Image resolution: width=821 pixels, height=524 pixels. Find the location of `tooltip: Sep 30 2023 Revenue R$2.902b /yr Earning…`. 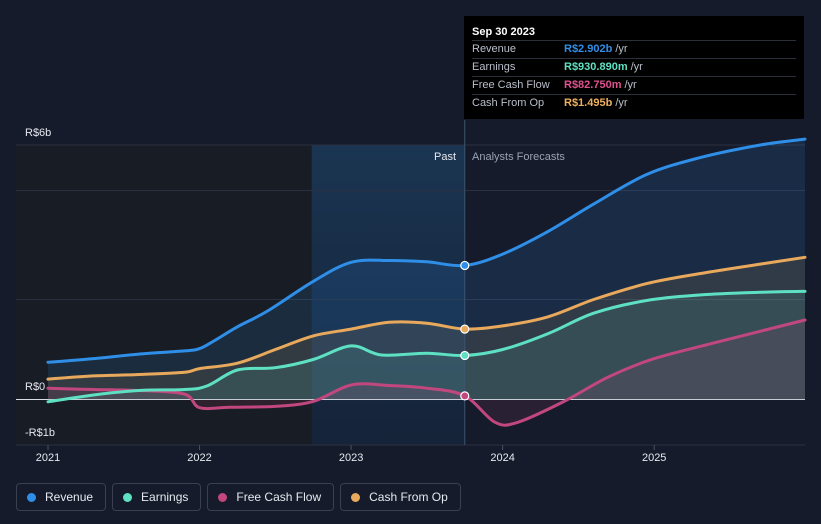

tooltip: Sep 30 2023 Revenue R$2.902b /yr Earning… is located at coordinates (634, 67).